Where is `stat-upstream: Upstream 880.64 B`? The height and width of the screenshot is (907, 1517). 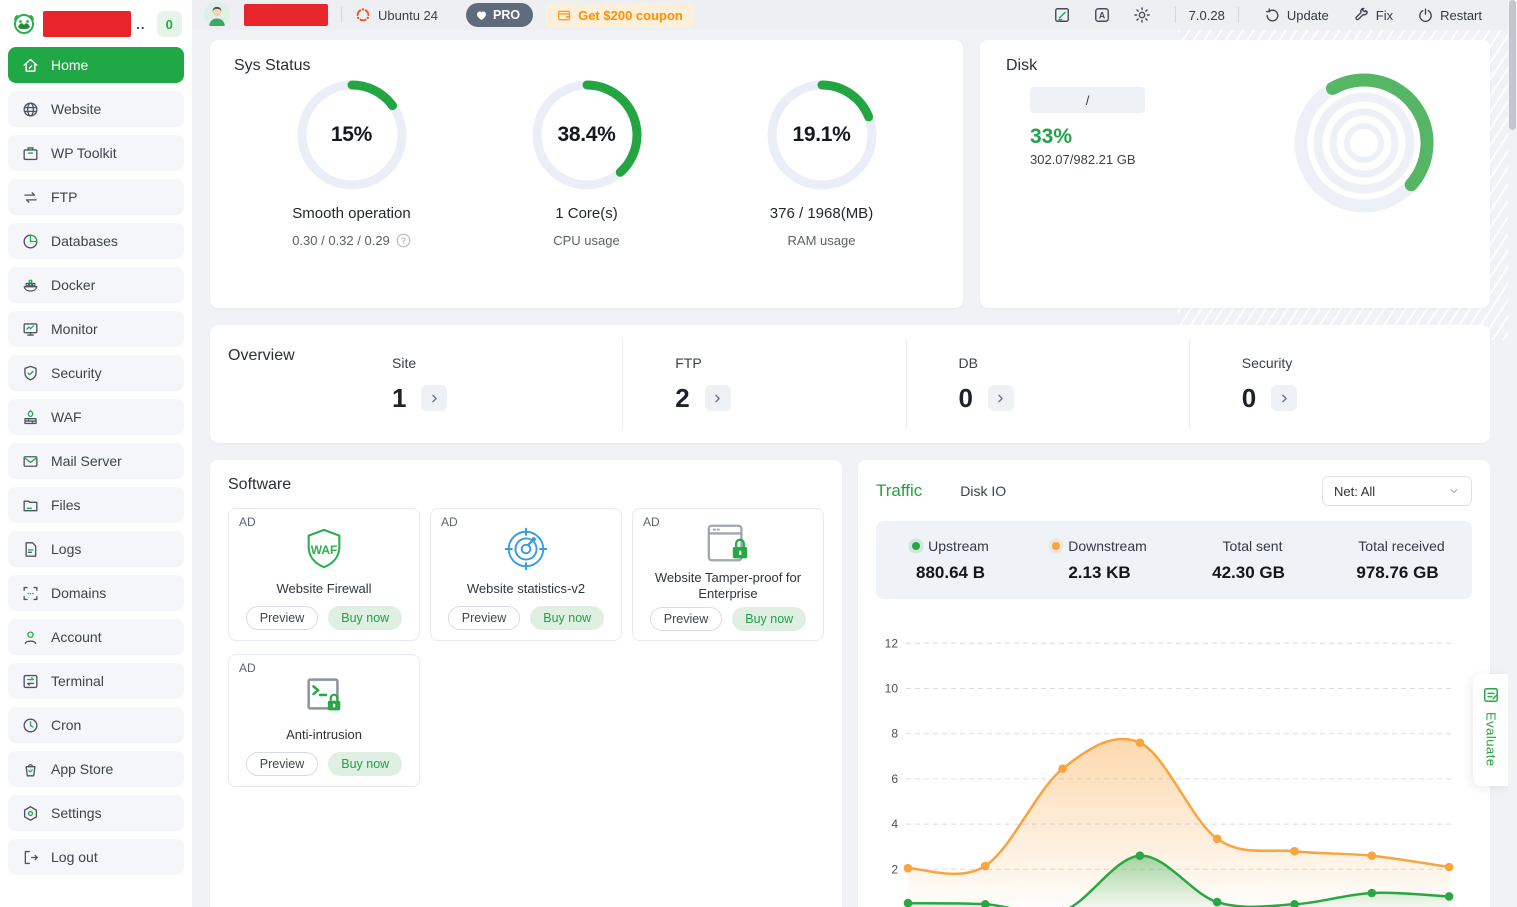 stat-upstream: Upstream 880.64 B is located at coordinates (950, 560).